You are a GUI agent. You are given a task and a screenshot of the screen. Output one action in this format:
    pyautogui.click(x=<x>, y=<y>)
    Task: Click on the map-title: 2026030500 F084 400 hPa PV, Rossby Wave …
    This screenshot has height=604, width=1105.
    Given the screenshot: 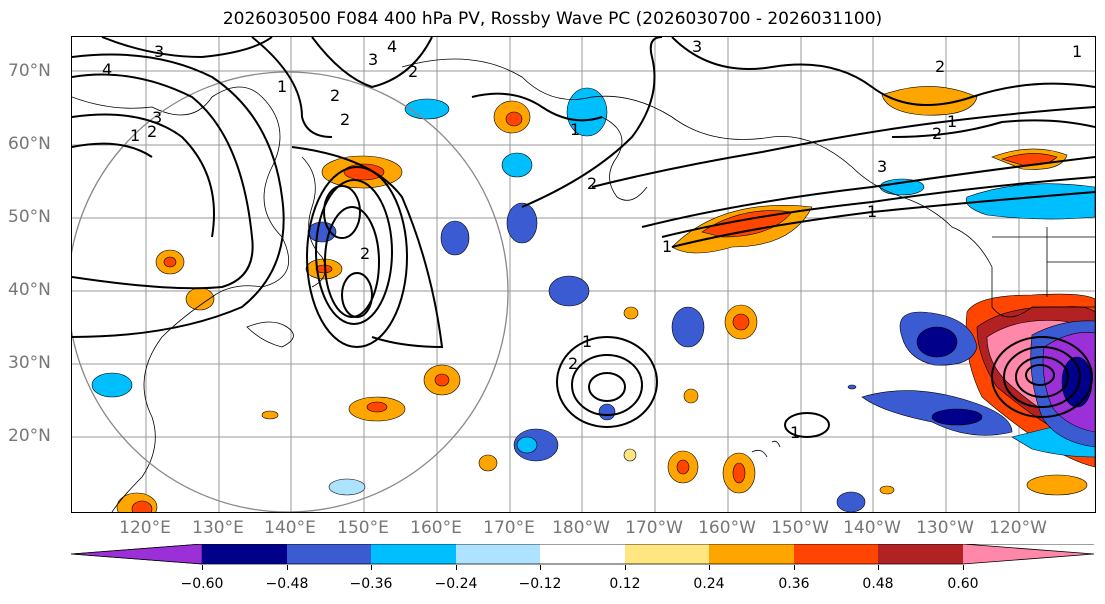 What is the action you would take?
    pyautogui.click(x=552, y=19)
    